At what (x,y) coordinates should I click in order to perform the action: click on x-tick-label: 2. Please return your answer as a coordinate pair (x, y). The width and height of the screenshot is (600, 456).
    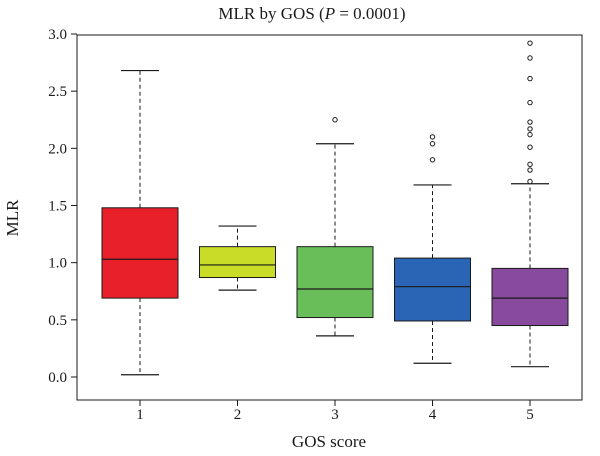
    Looking at the image, I should click on (238, 415).